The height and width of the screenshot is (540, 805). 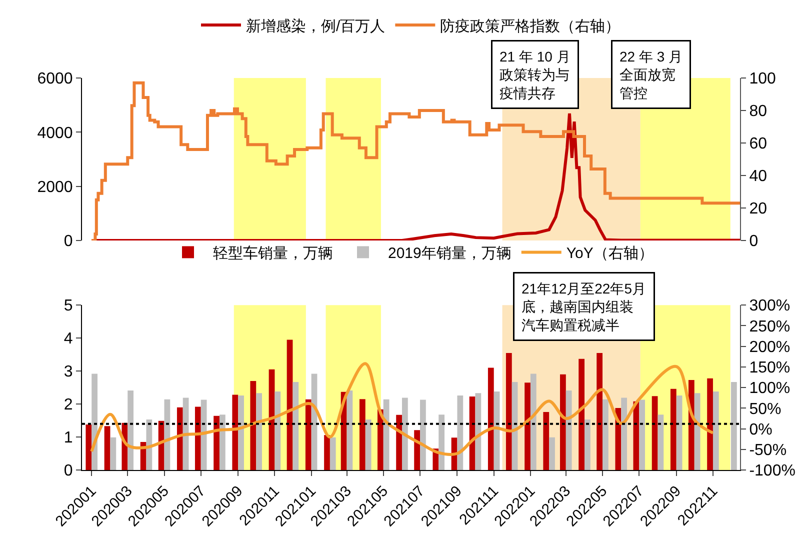 What do you see at coordinates (758, 209) in the screenshot?
I see `y2-tick-label: 20` at bounding box center [758, 209].